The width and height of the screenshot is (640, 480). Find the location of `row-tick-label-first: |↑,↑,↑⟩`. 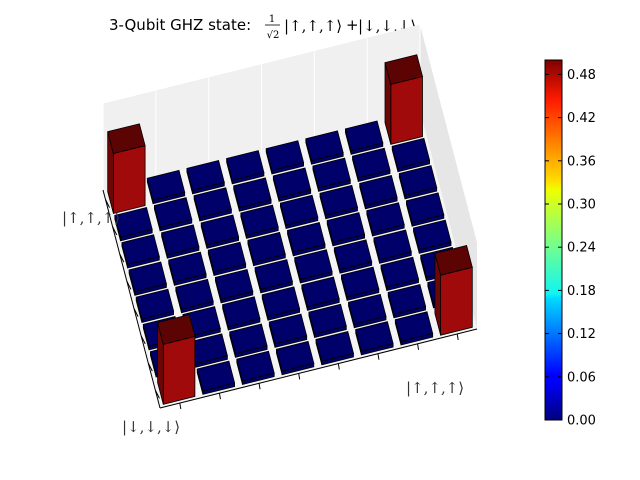

row-tick-label-first: |↑,↑,↑⟩ is located at coordinates (91, 218).